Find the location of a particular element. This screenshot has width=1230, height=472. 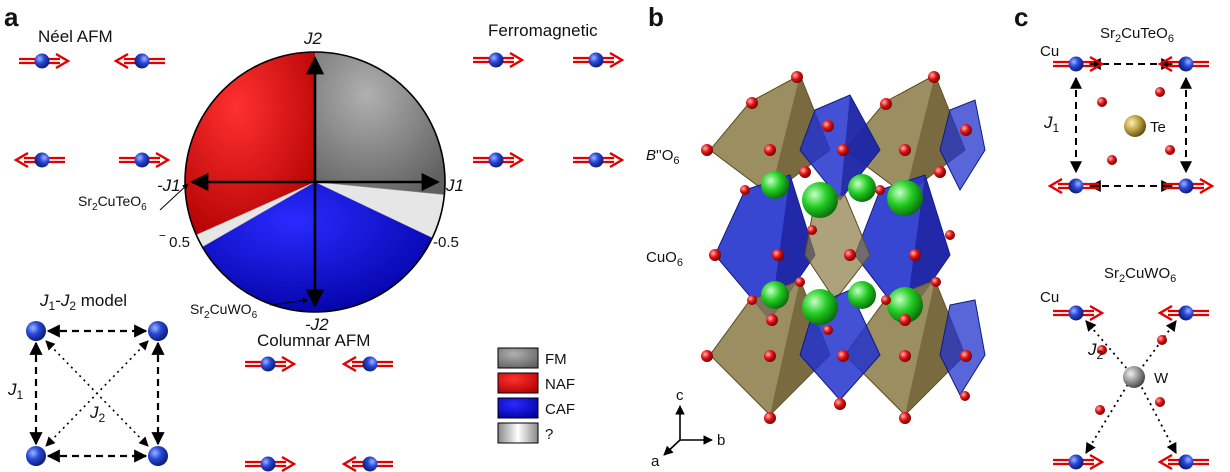

naf-sector is located at coordinates (249, 143).